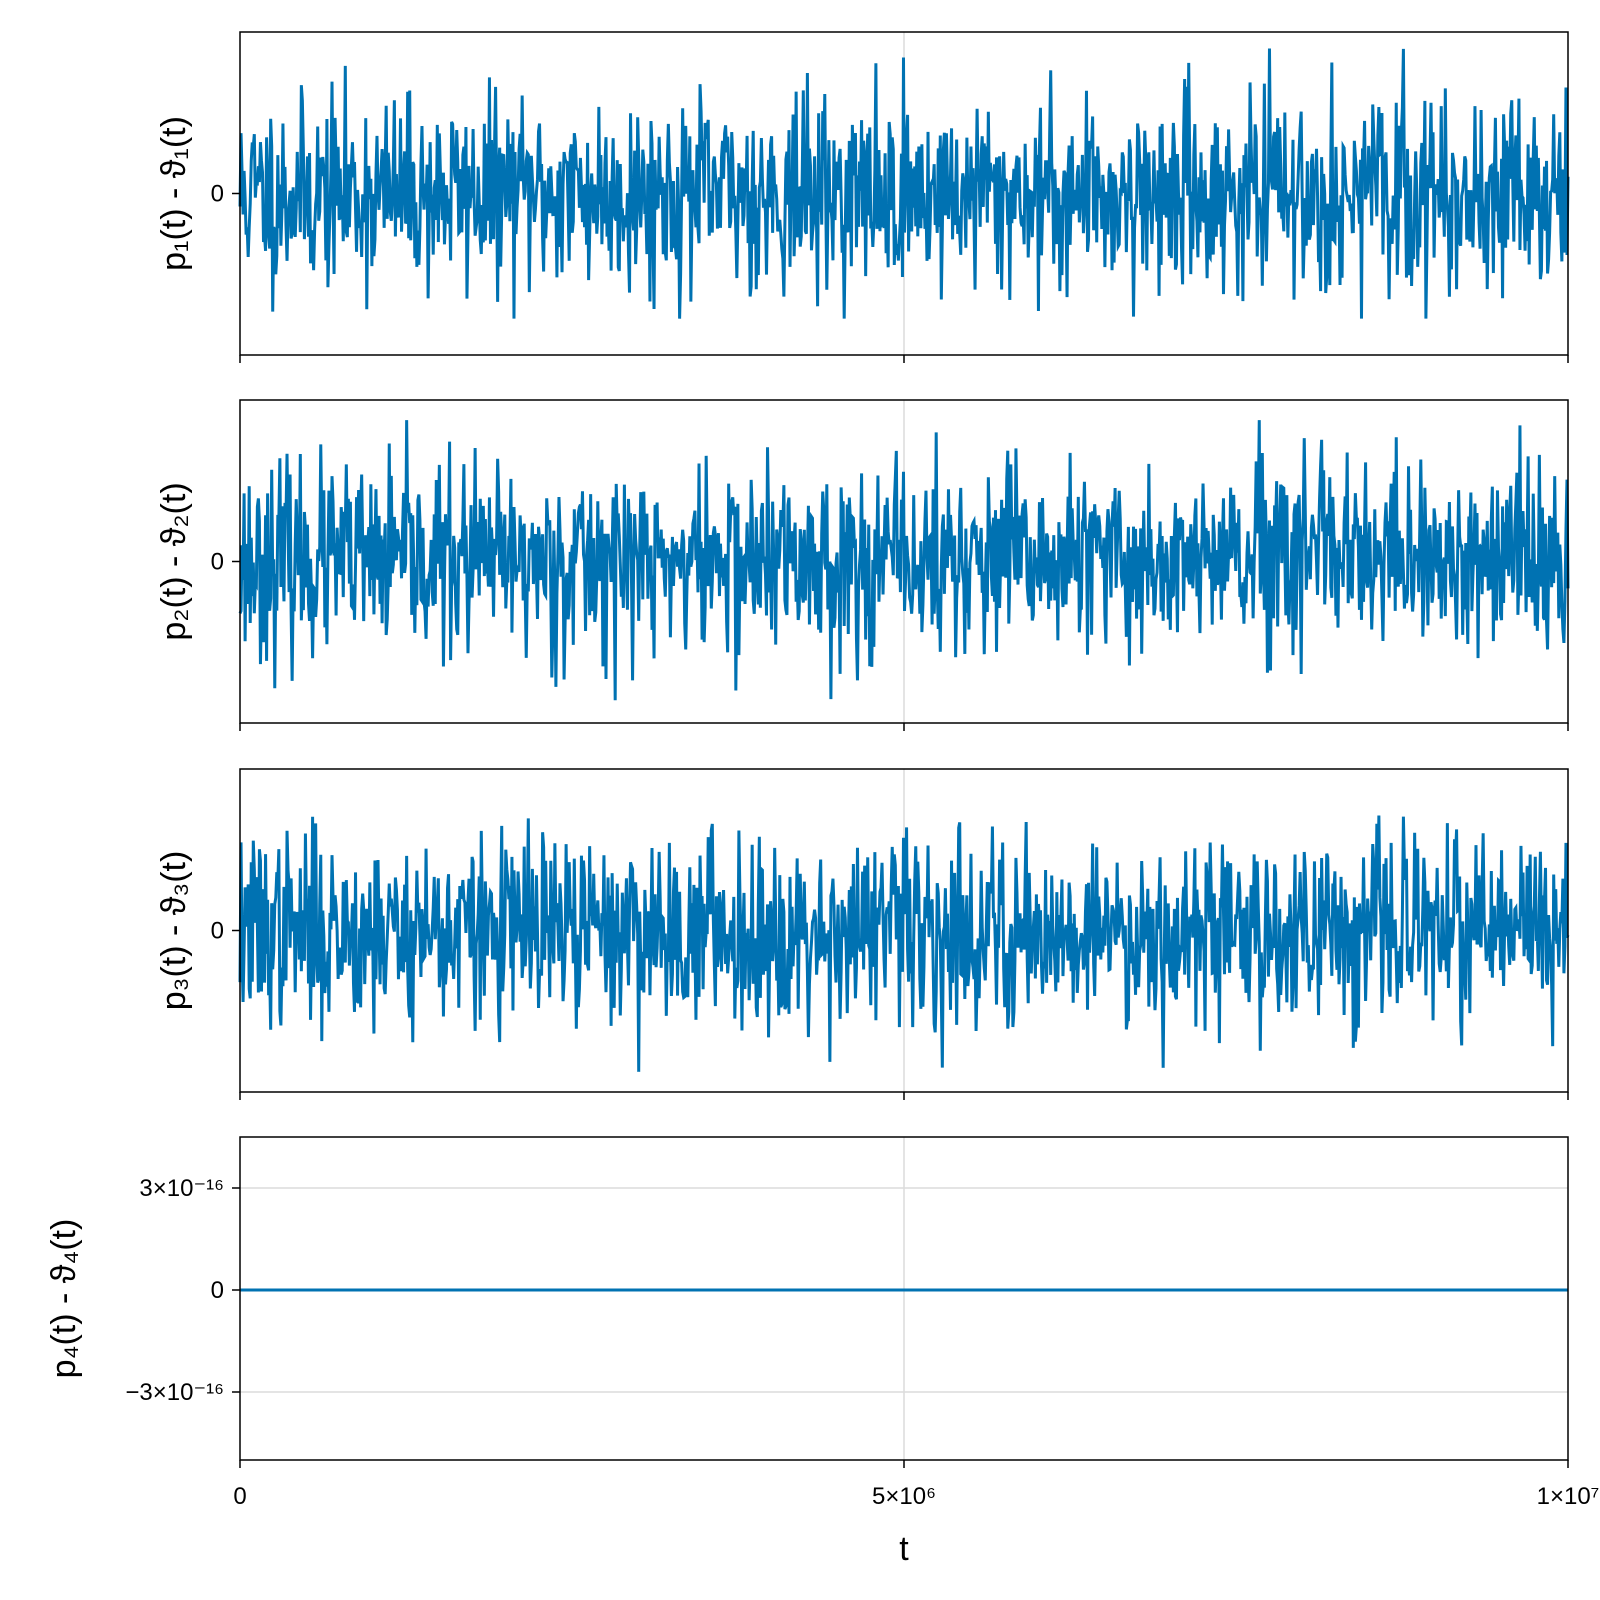 The height and width of the screenshot is (1600, 1600). What do you see at coordinates (181, 1188) in the screenshot?
I see `y-tick-label: 3×10⁻¹⁶` at bounding box center [181, 1188].